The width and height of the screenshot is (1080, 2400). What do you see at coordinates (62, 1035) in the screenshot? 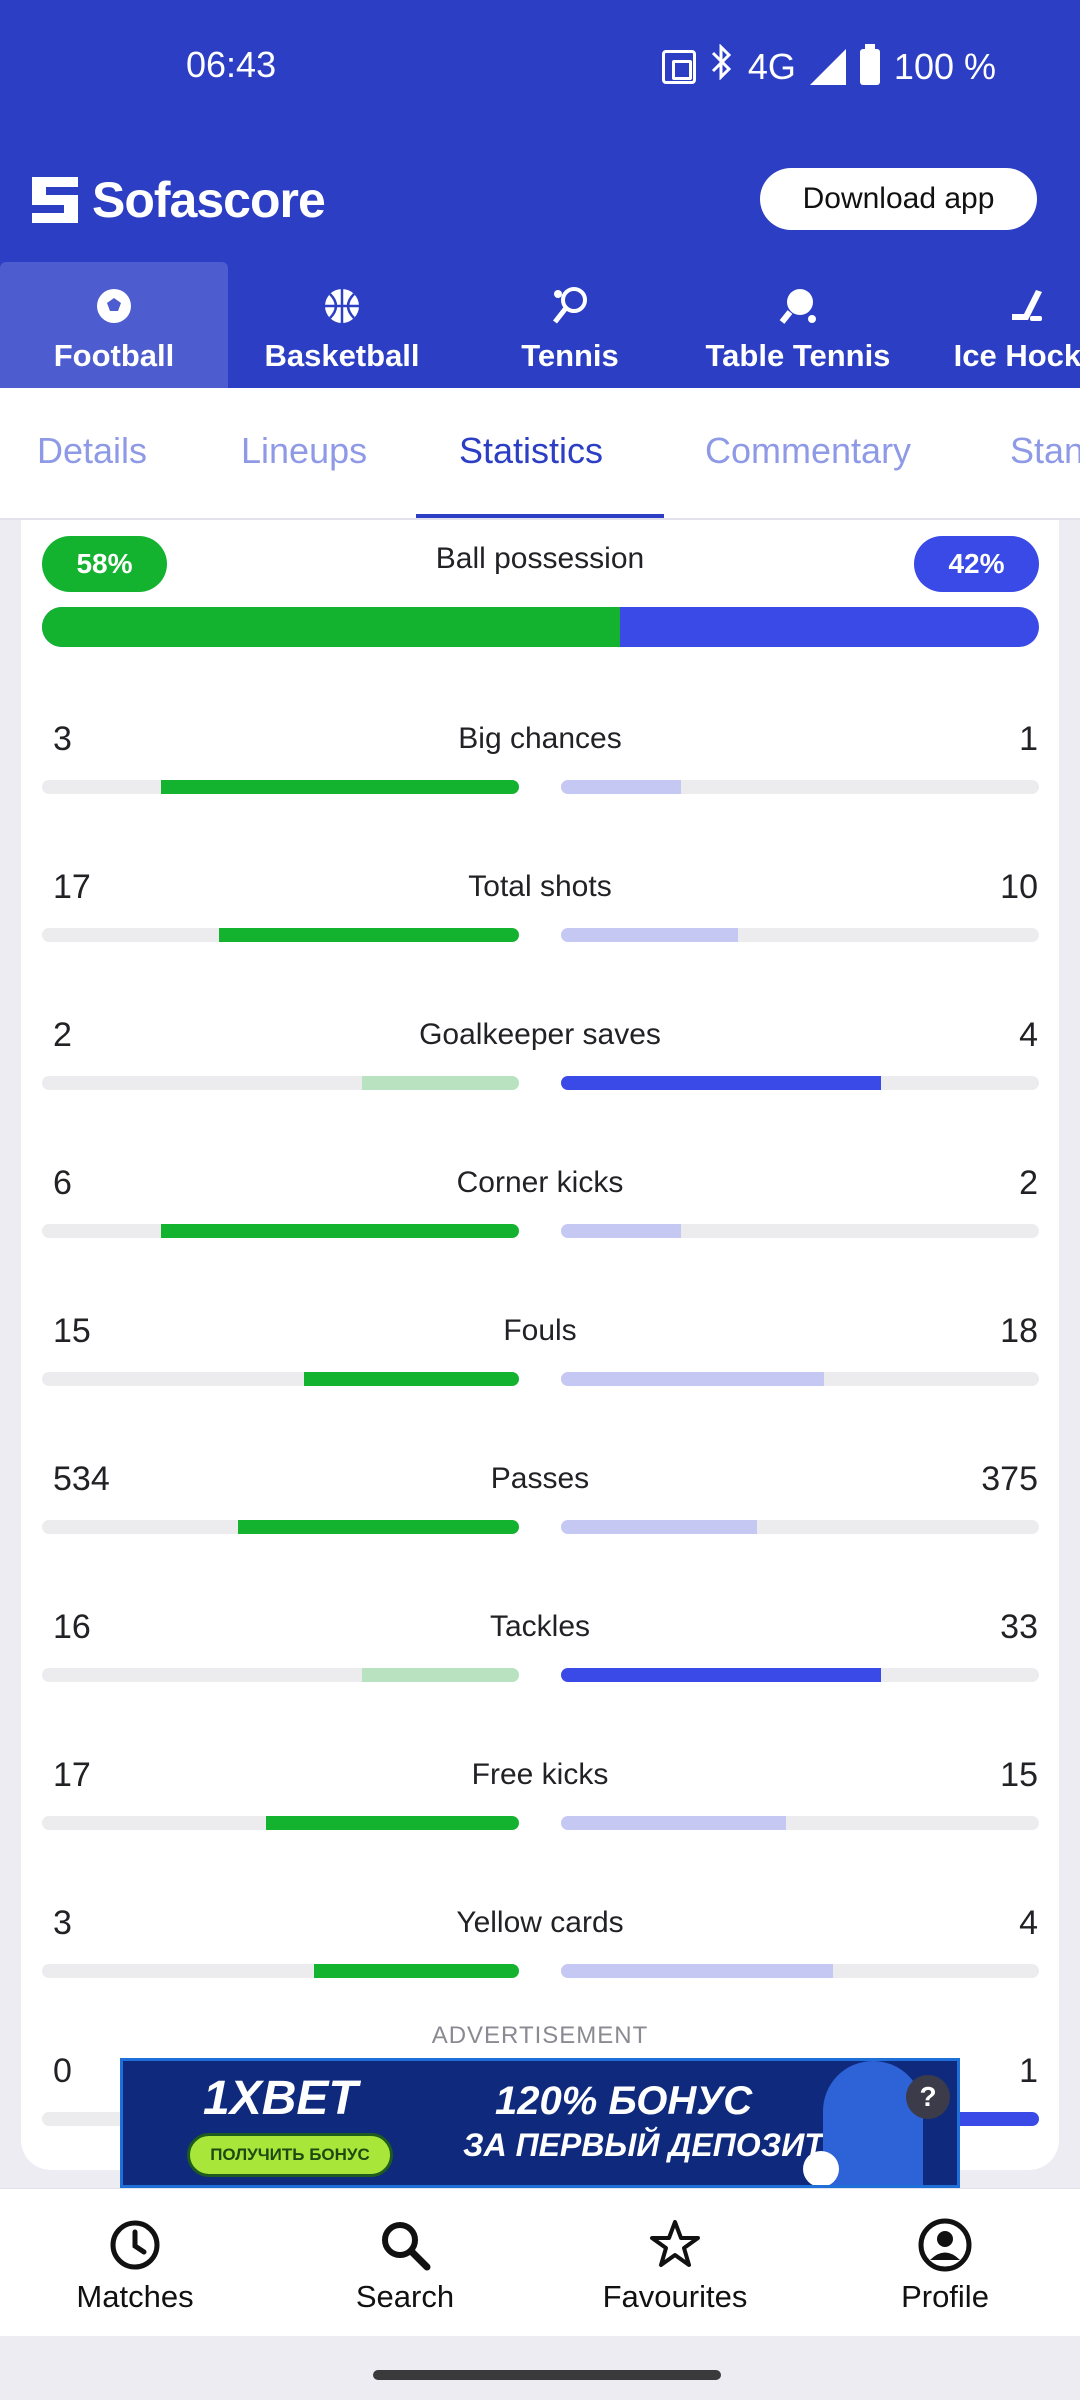
I see `stat-home-value: 2` at bounding box center [62, 1035].